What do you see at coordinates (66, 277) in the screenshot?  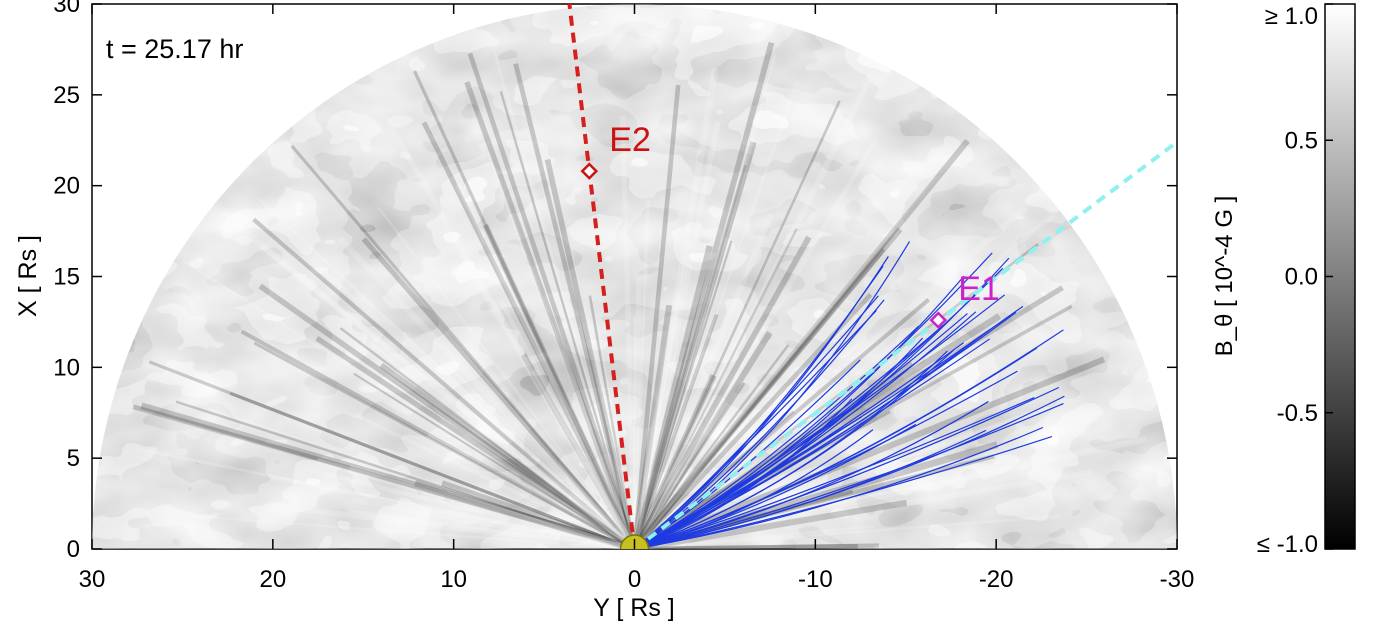 I see `y-tick-label: 15` at bounding box center [66, 277].